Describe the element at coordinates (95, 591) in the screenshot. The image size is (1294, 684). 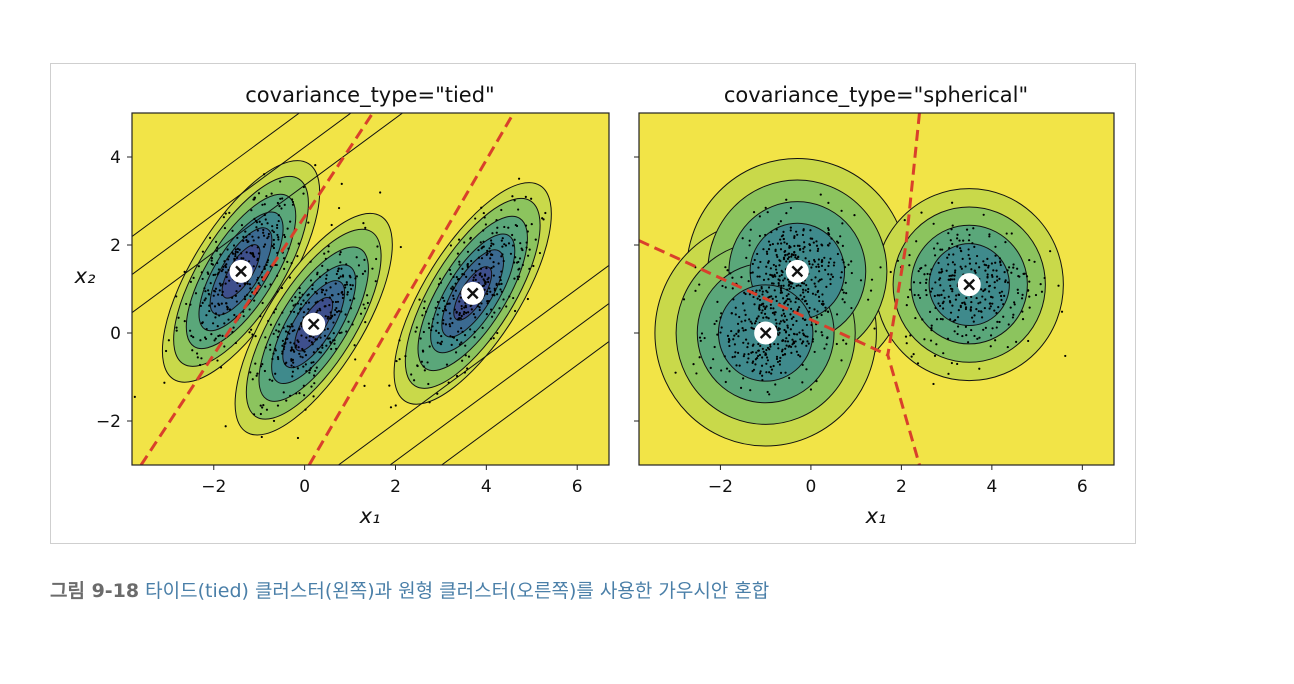
I see `caption-label: 그림 9-18` at that location.